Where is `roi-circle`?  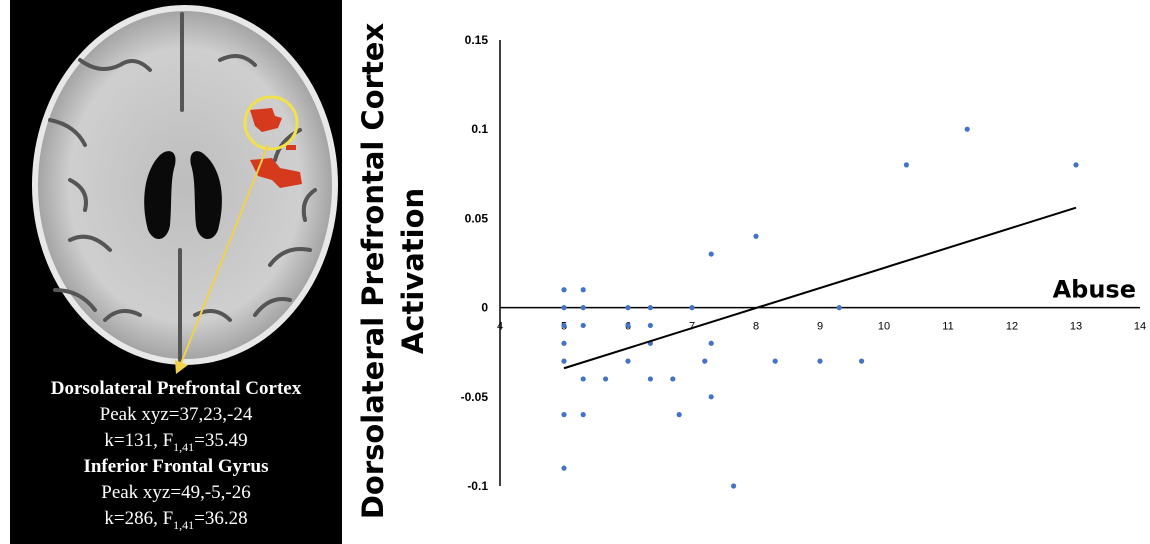
roi-circle is located at coordinates (271, 123).